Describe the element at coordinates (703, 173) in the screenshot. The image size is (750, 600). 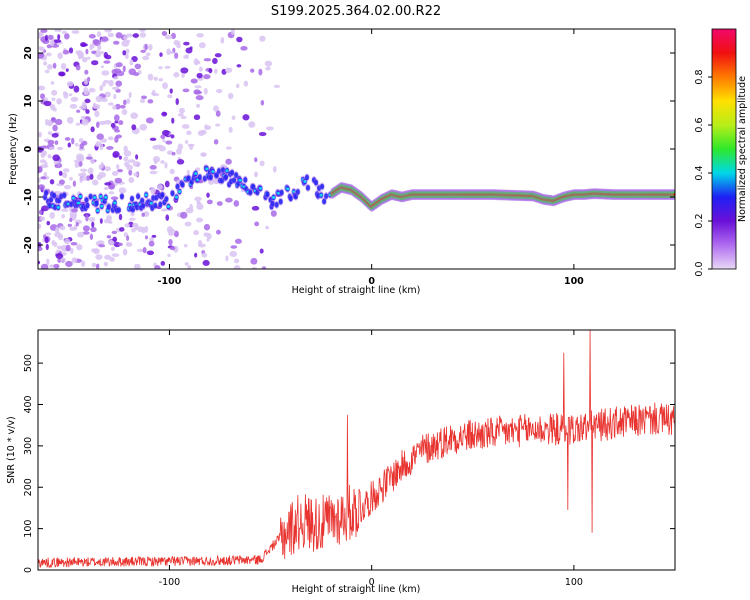
I see `colorbar-ticks: 0.0 0.2 0.4 0.6 0.8` at that location.